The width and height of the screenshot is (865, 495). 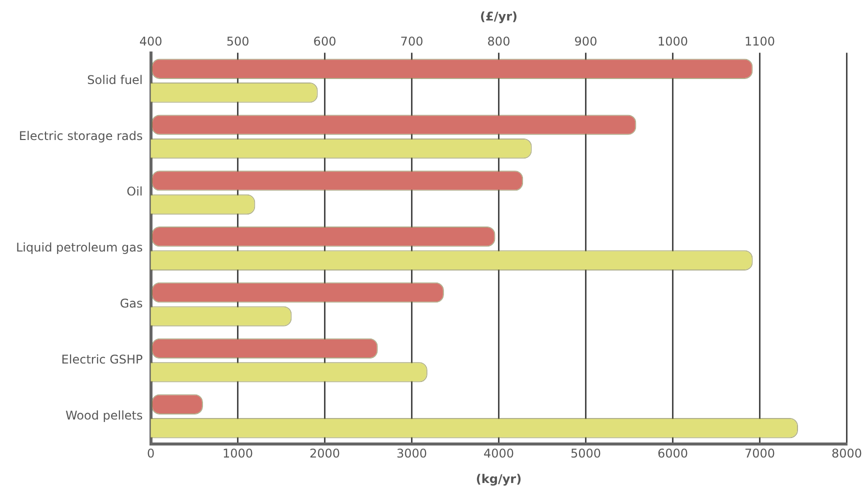 What do you see at coordinates (672, 41) in the screenshot?
I see `x2-tick-label: 1000` at bounding box center [672, 41].